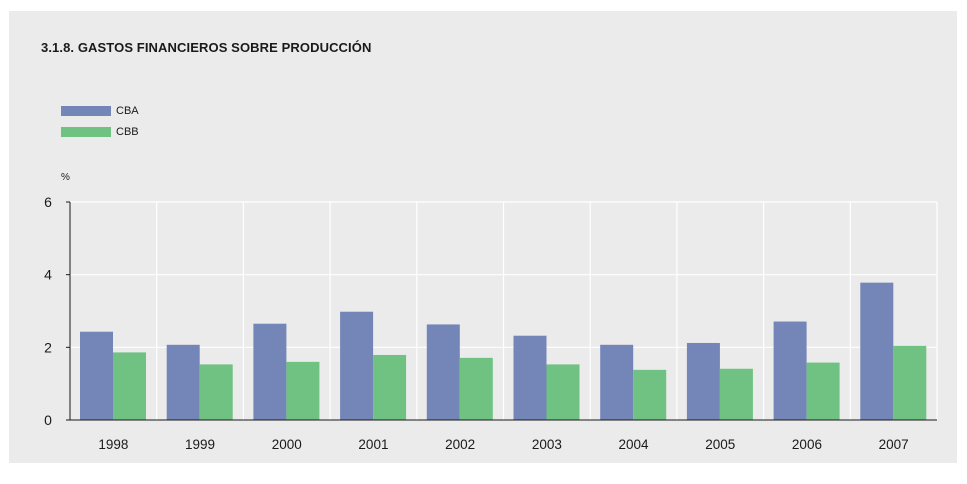  Describe the element at coordinates (48, 275) in the screenshot. I see `y-tick-label-2: 4` at that location.